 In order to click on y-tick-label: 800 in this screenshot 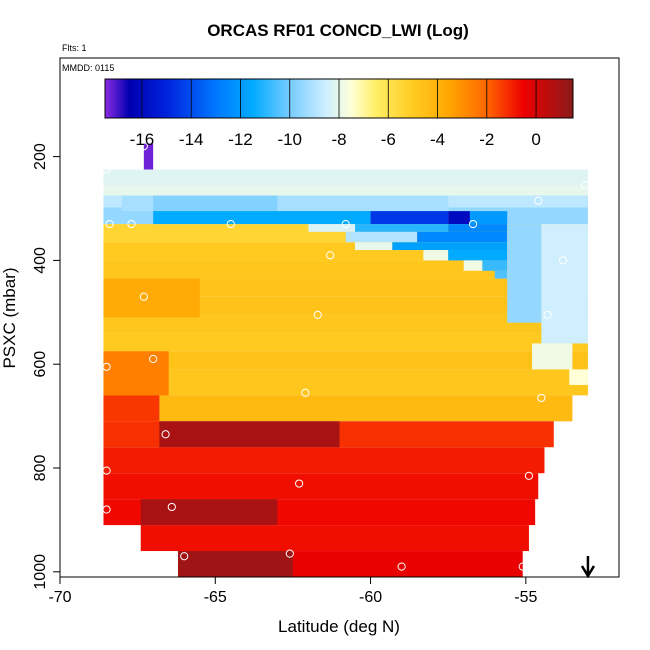, I will do `click(40, 468)`.